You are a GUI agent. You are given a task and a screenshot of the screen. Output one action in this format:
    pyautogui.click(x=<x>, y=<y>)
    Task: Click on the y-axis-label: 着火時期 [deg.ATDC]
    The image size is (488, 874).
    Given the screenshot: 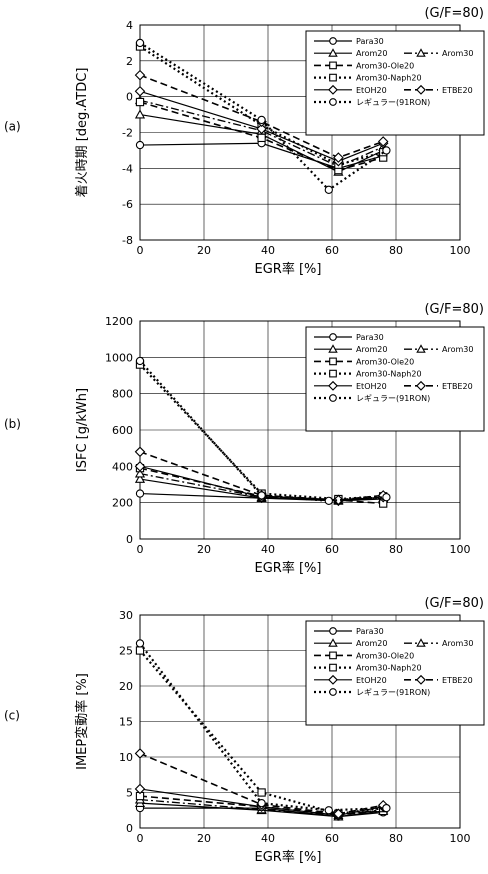 What is the action you would take?
    pyautogui.click(x=82, y=133)
    